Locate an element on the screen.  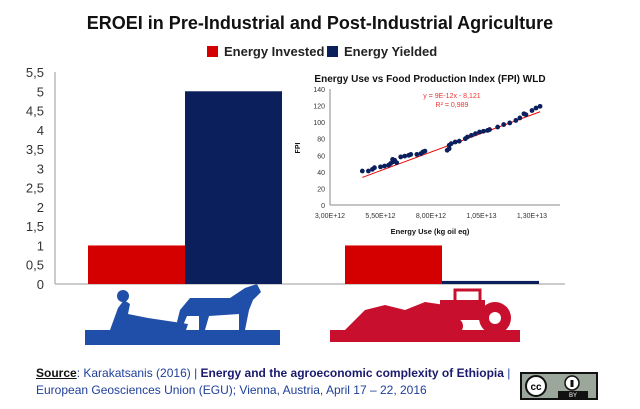
source-author: : Karakatsanis (2016) | is located at coordinates (138, 373).